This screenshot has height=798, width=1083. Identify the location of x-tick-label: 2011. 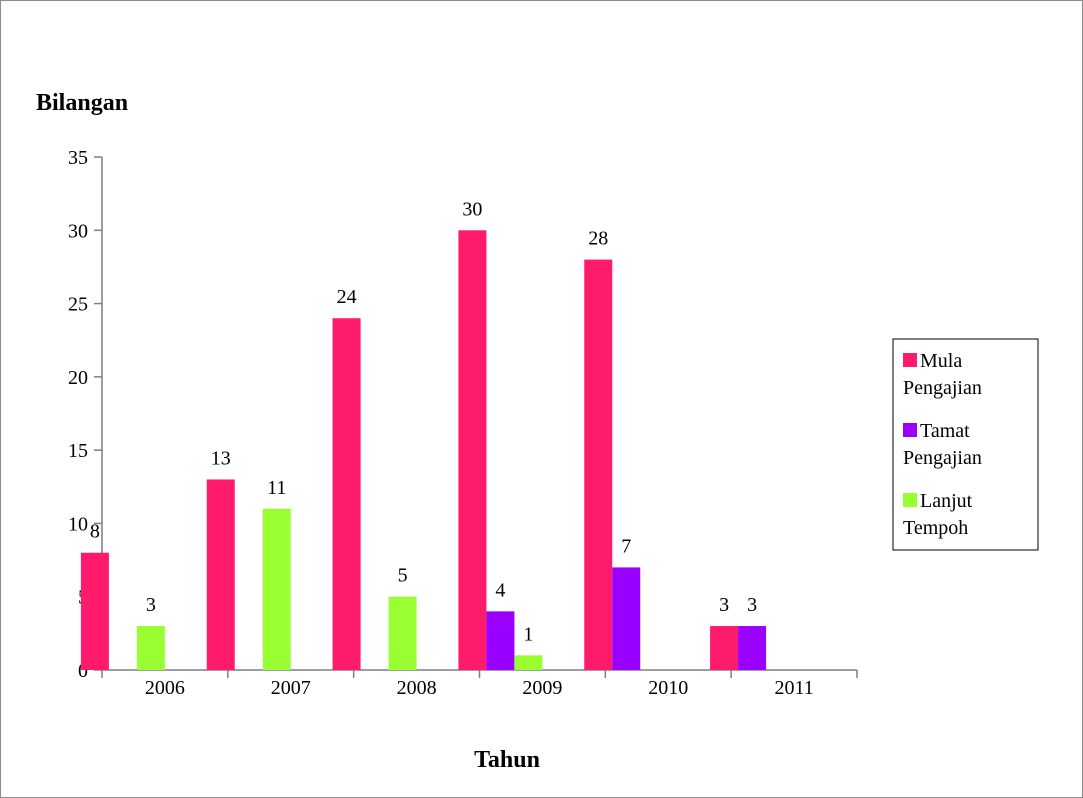
(793, 688).